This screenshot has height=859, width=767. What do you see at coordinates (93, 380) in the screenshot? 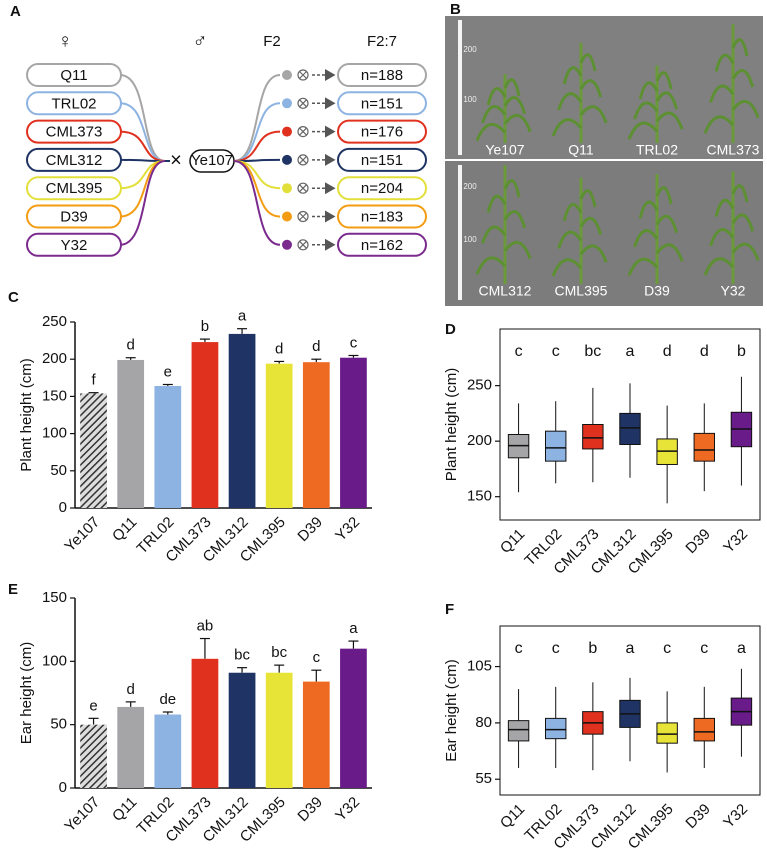
I see `significance-letter: f` at bounding box center [93, 380].